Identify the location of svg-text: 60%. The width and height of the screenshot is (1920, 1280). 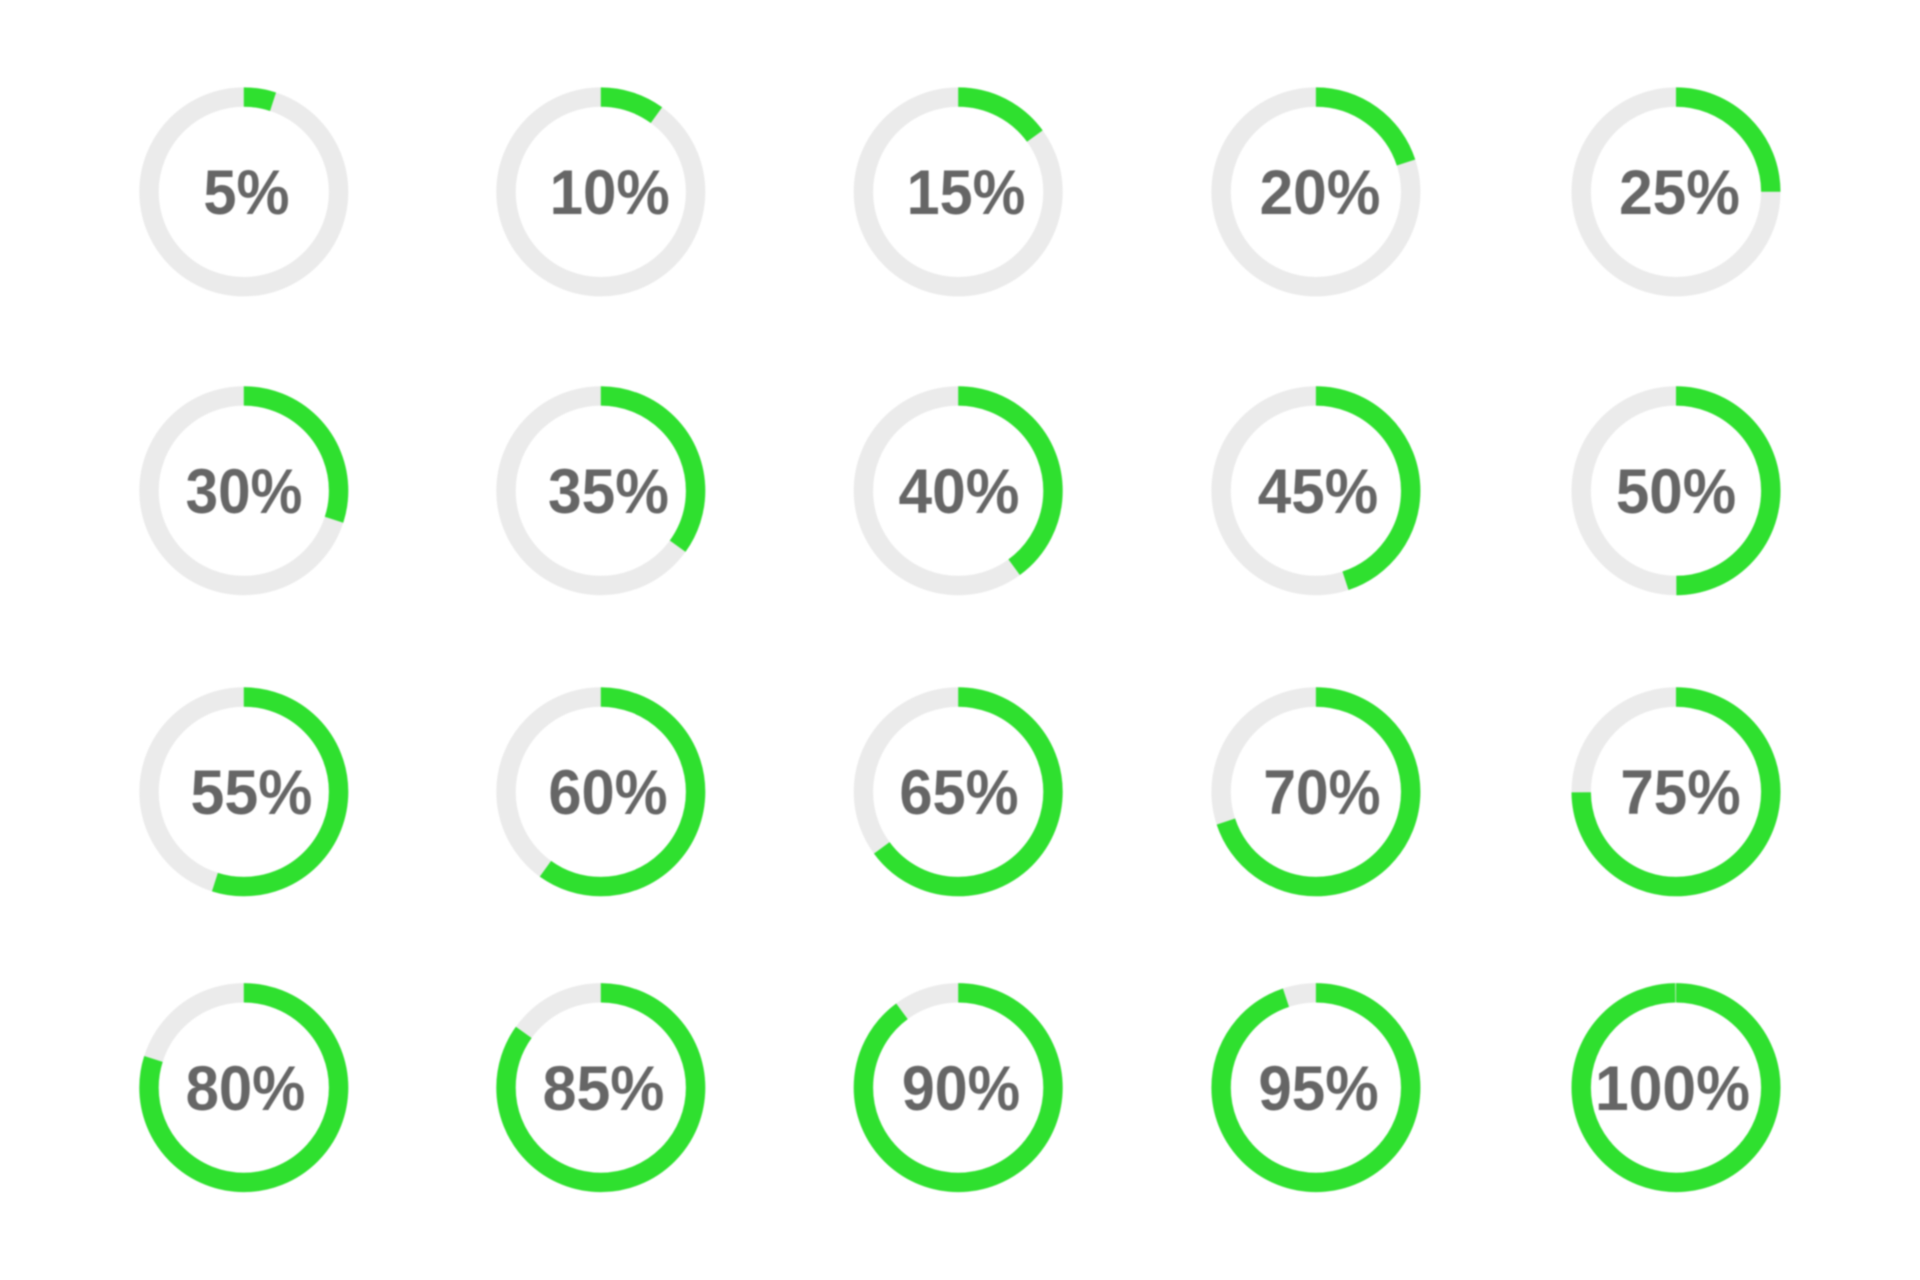
(607, 793).